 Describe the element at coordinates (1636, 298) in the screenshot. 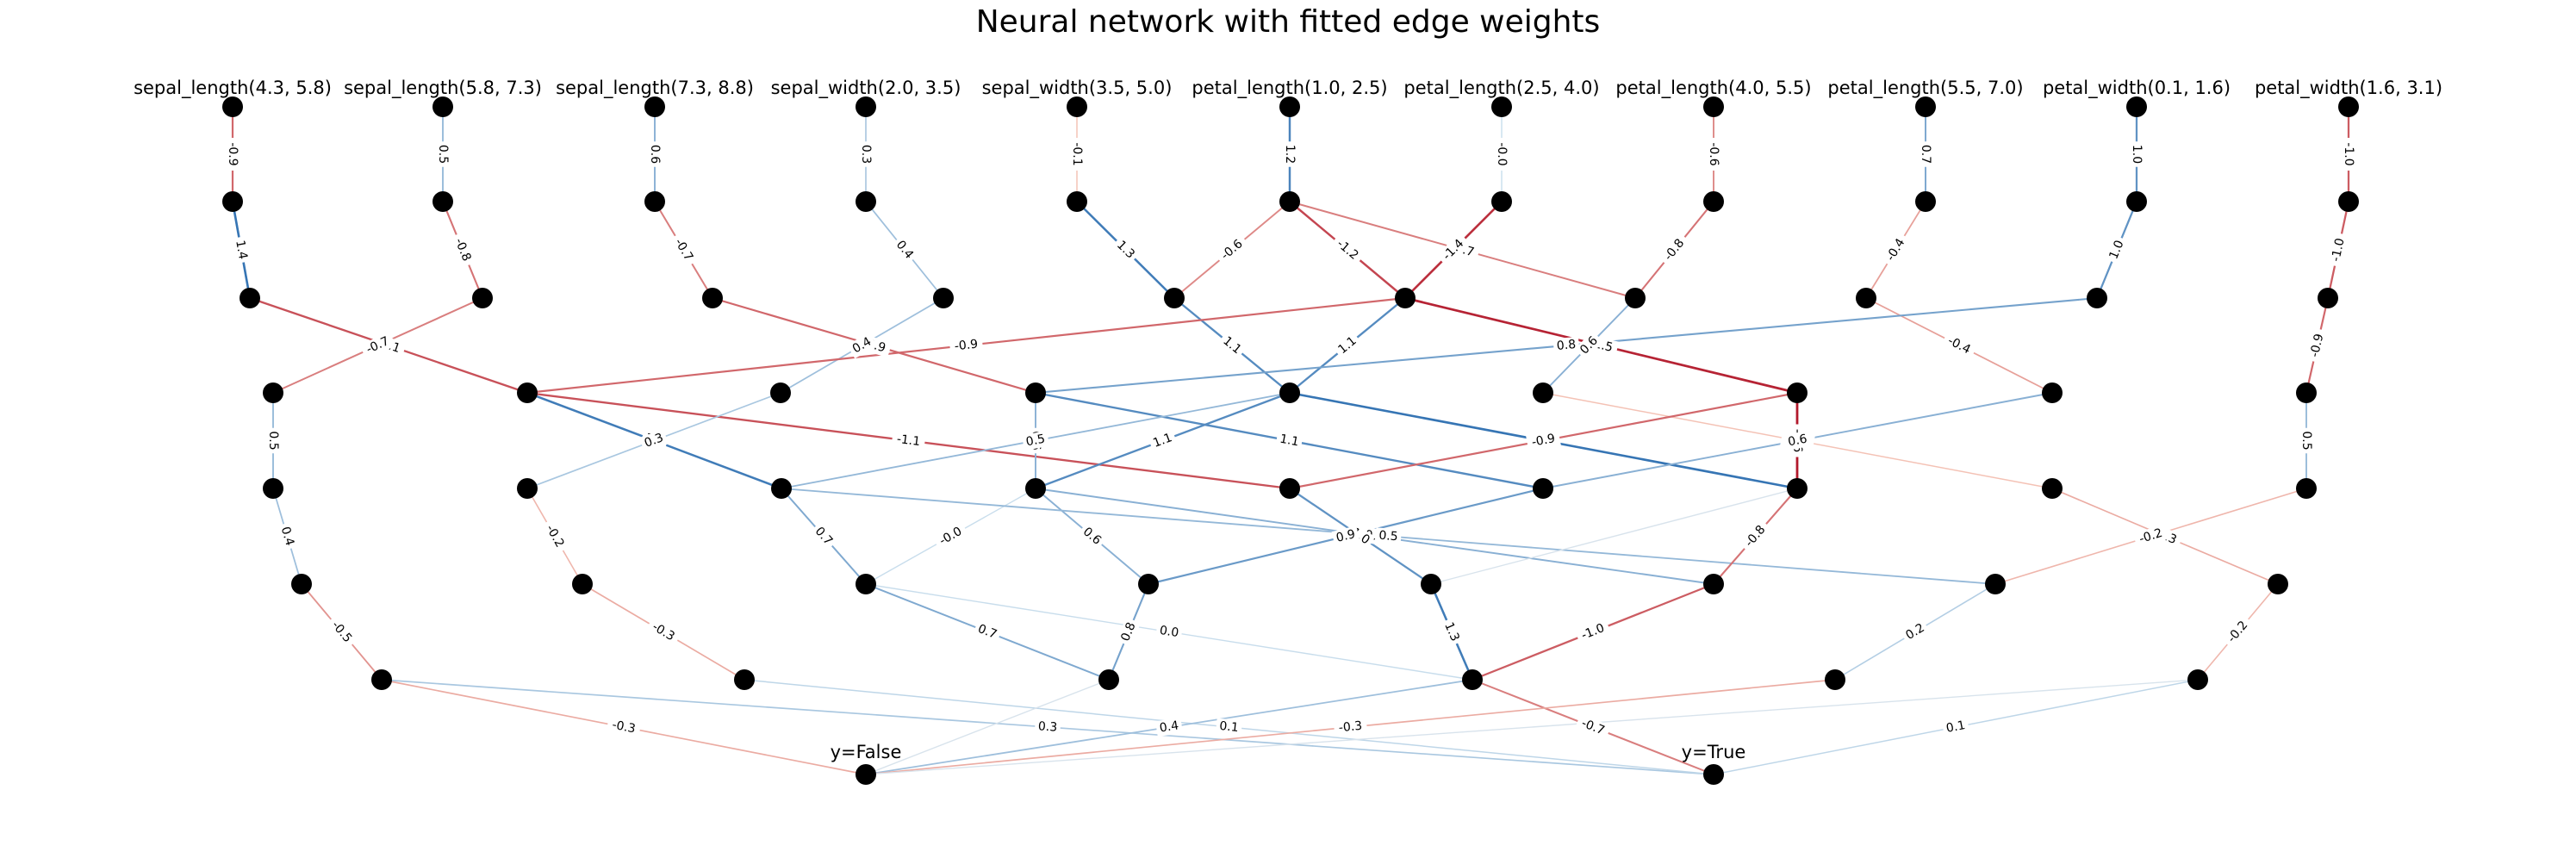

I see `node-b6` at that location.